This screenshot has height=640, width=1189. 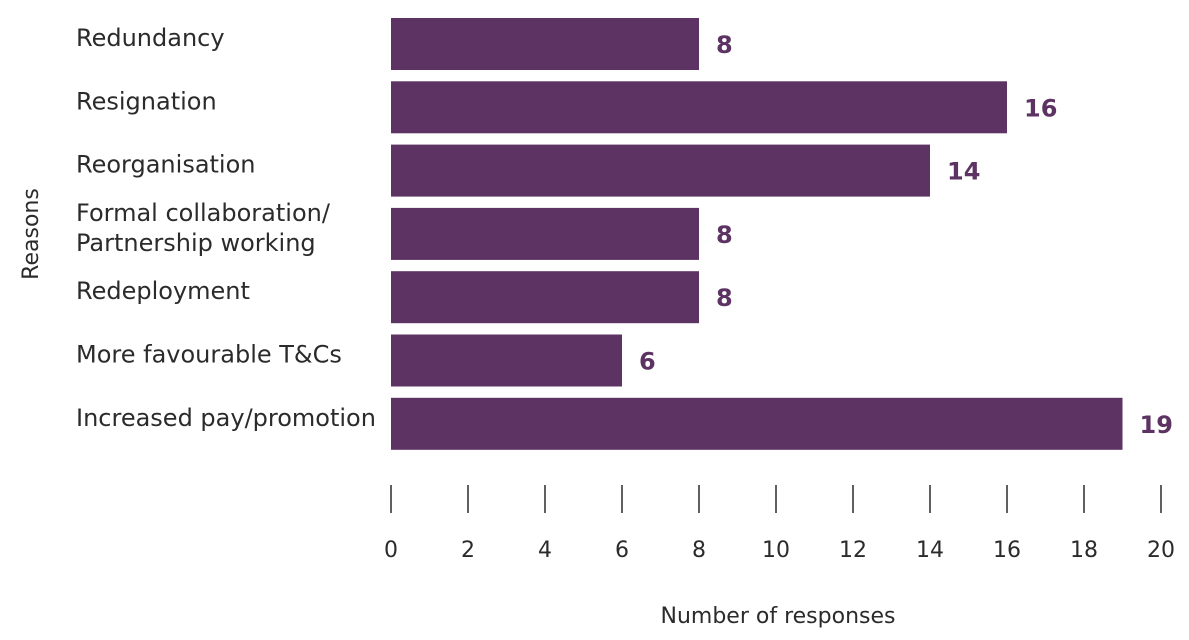 What do you see at coordinates (1040, 108) in the screenshot?
I see `value-label: 16` at bounding box center [1040, 108].